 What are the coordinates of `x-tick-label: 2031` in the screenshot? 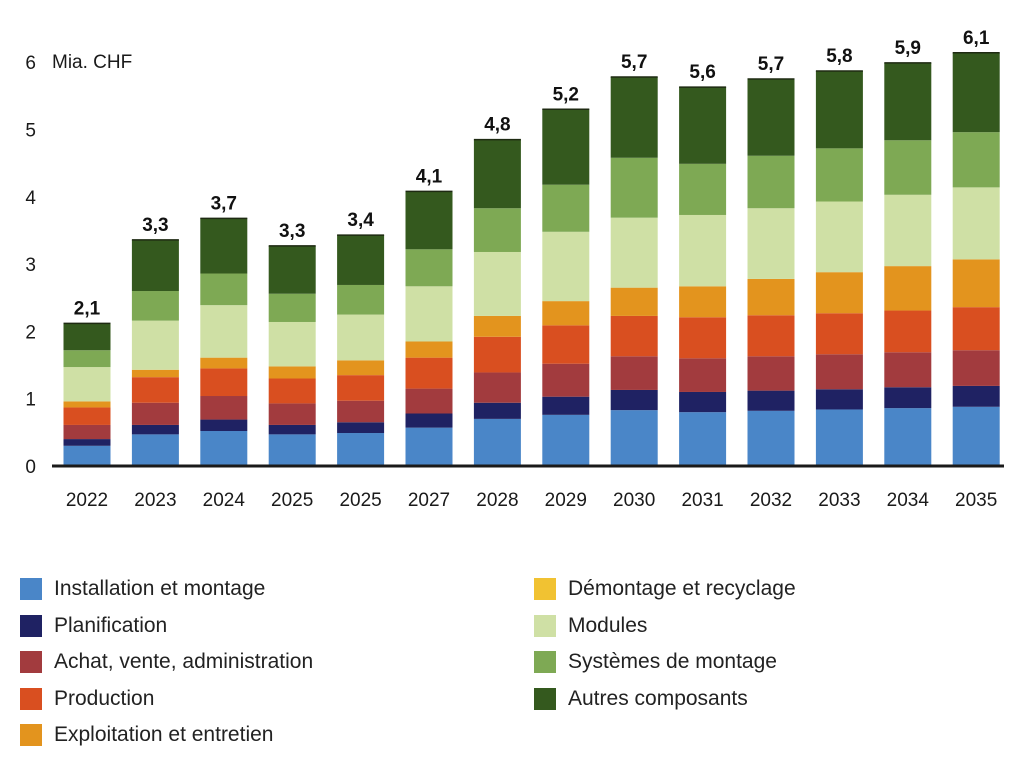 It's located at (702, 500).